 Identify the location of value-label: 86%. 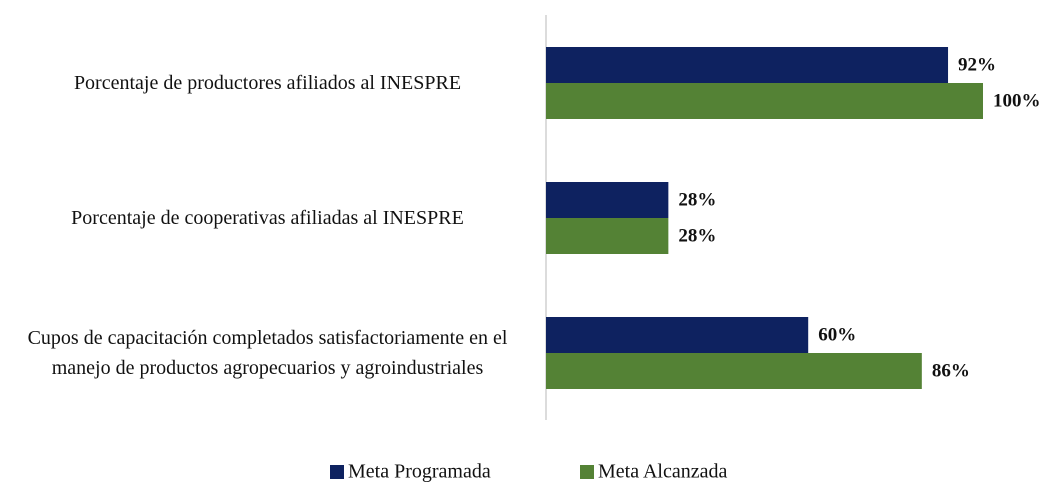
(951, 370).